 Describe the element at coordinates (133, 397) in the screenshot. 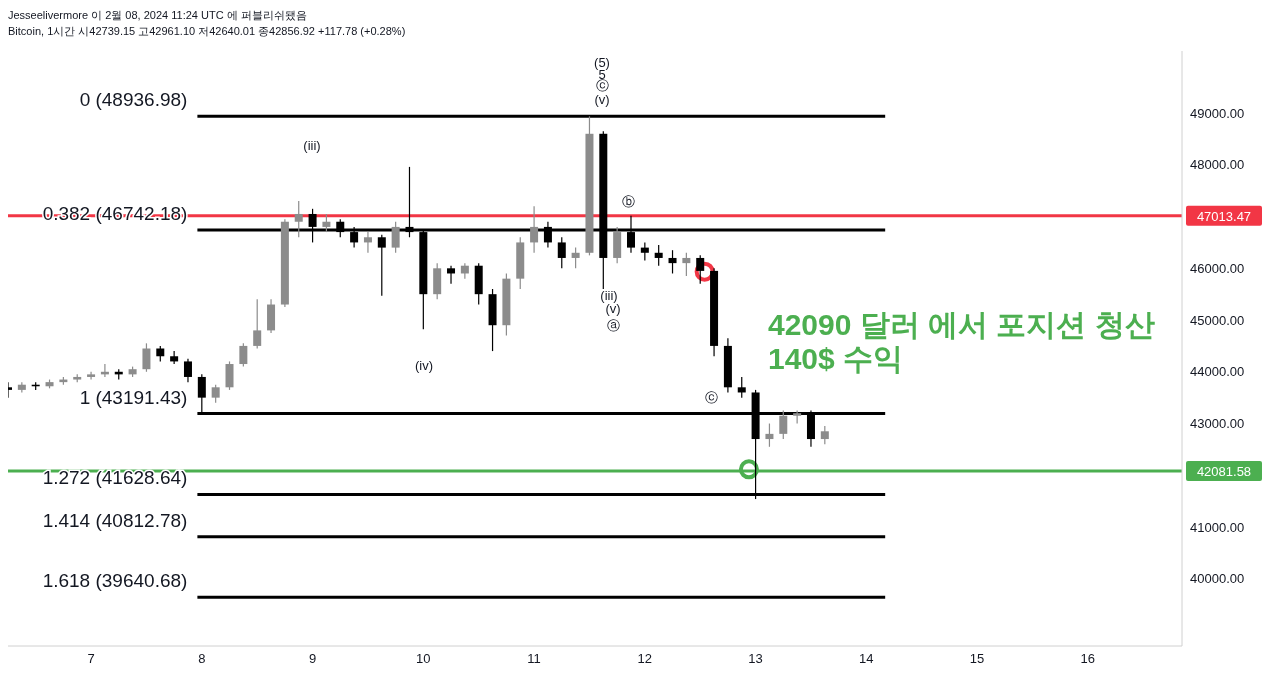

I see `series-label: 1 (43191.43)` at that location.